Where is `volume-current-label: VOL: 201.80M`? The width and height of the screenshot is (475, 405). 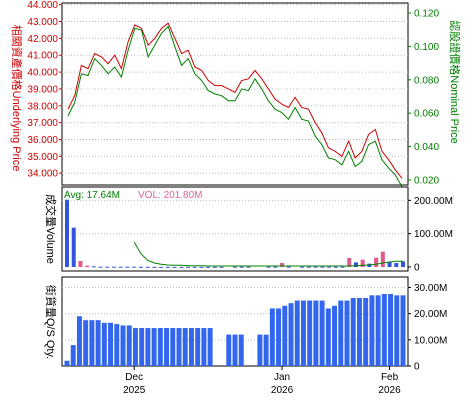
volume-current-label: VOL: 201.80M is located at coordinates (170, 195).